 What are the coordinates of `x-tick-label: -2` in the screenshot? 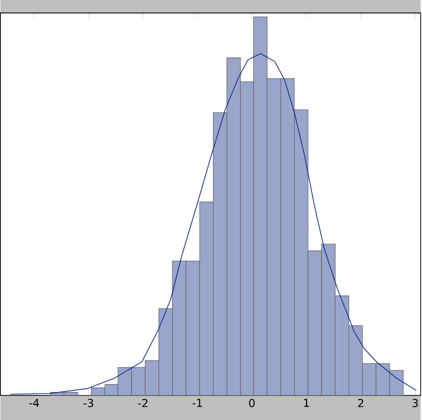 It's located at (143, 402).